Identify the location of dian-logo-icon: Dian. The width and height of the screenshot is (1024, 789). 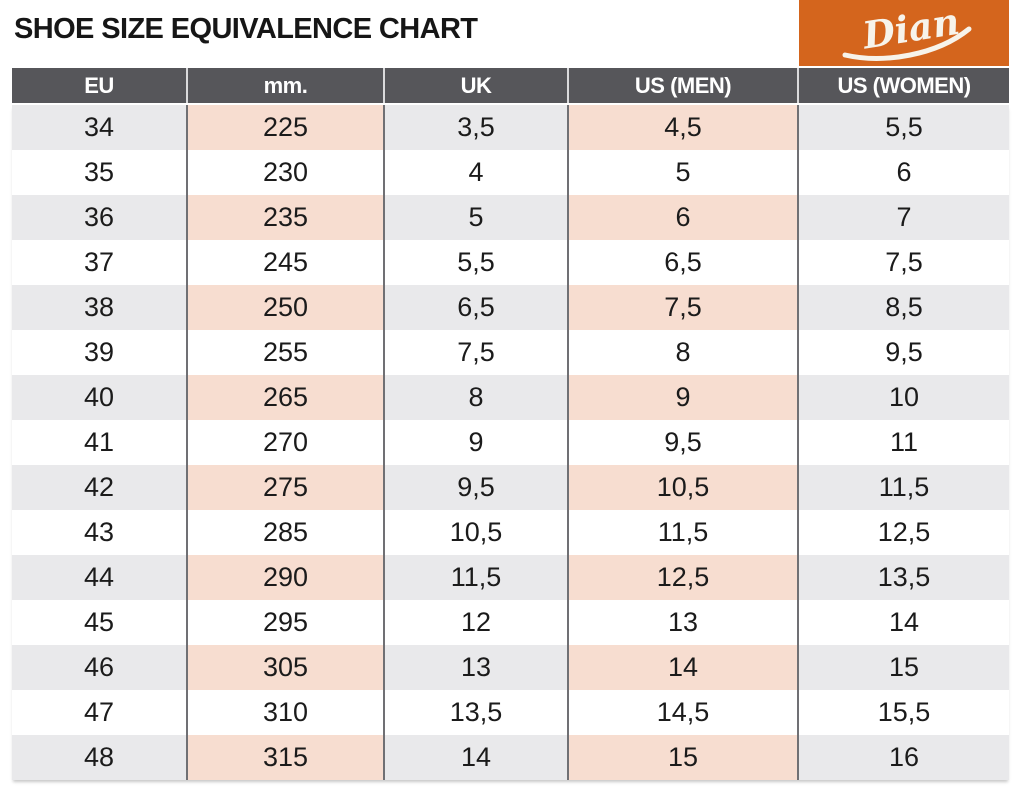
(907, 30).